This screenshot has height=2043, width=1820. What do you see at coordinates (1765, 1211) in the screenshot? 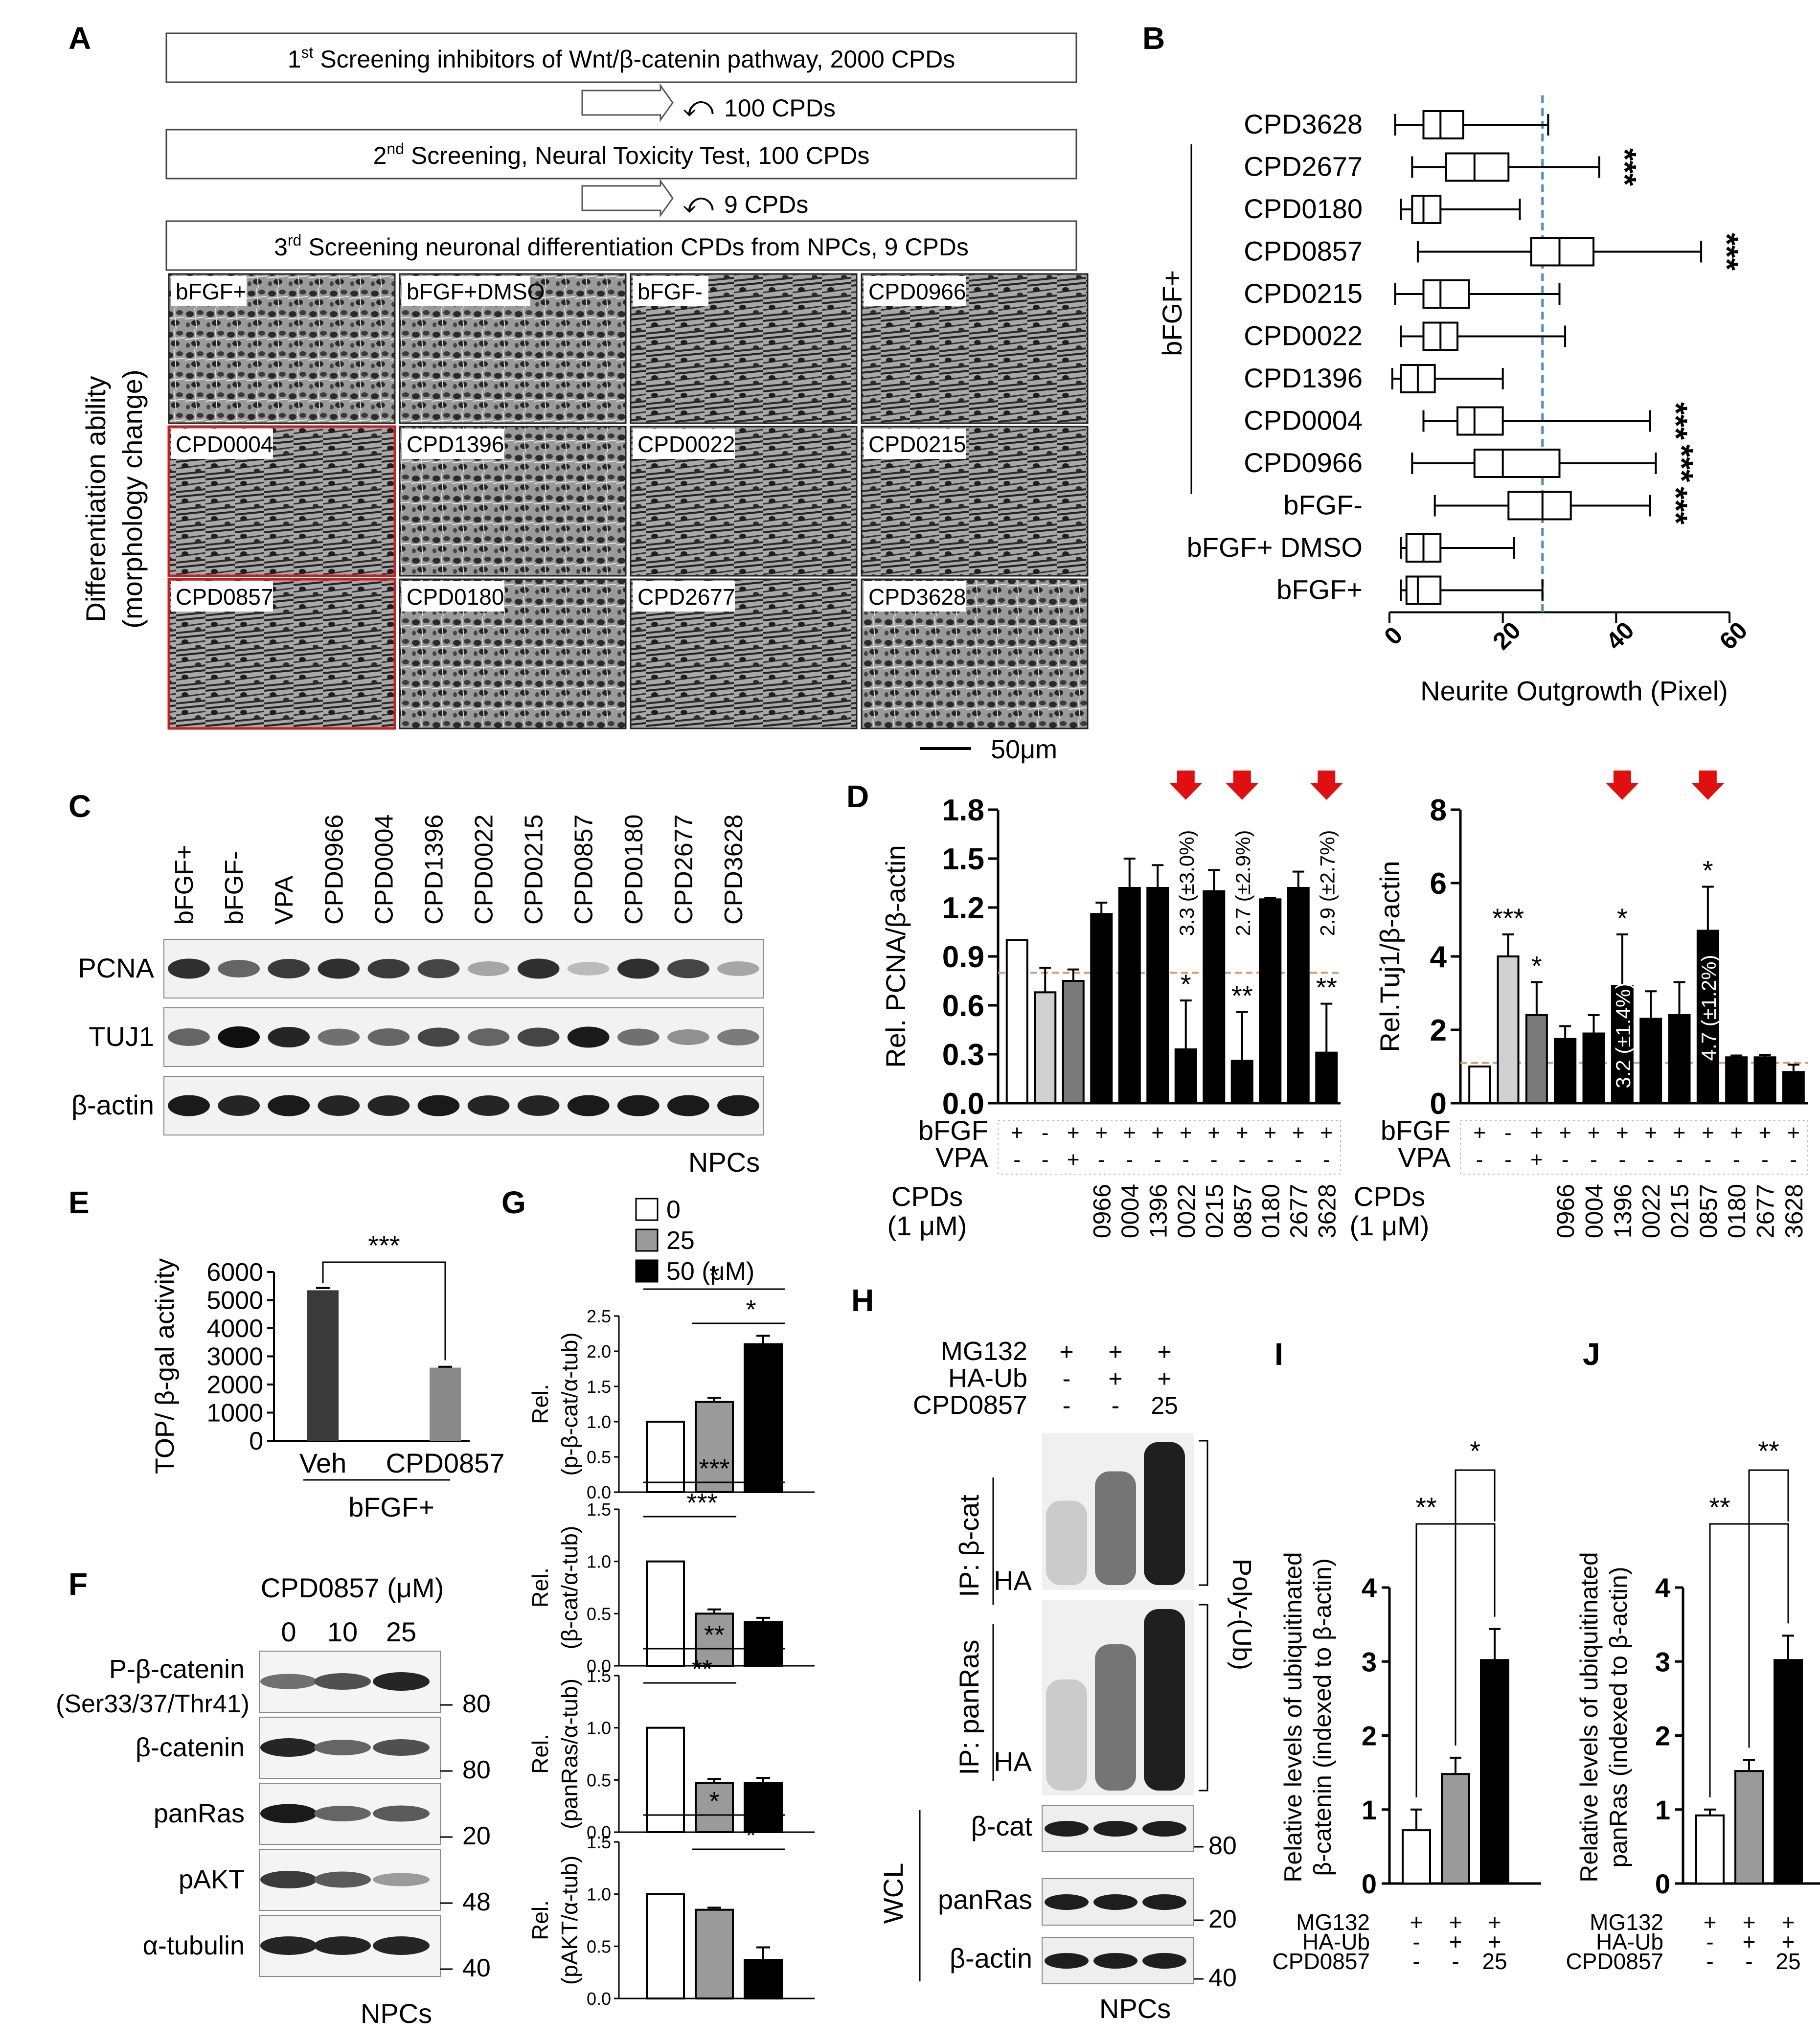
I see `cpd-label: 2677` at bounding box center [1765, 1211].